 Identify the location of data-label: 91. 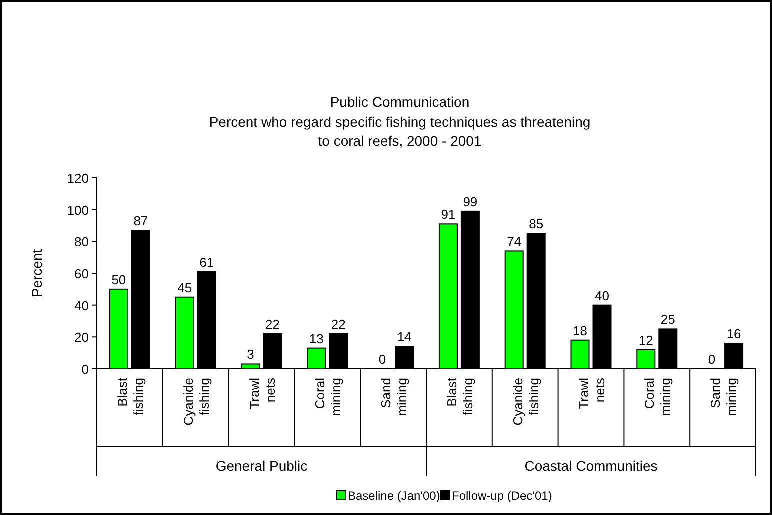
(448, 214).